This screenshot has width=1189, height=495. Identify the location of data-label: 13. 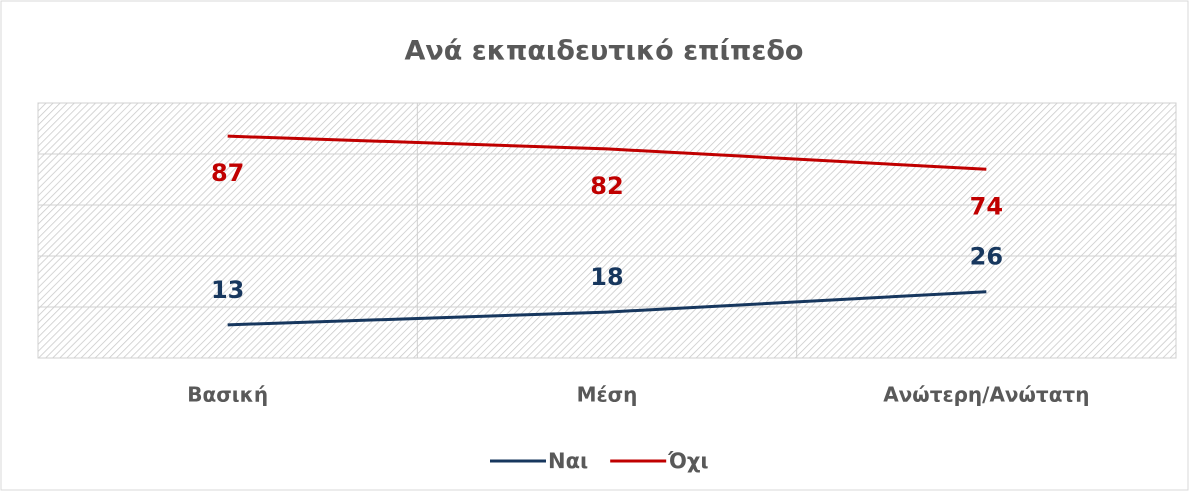
(227, 290).